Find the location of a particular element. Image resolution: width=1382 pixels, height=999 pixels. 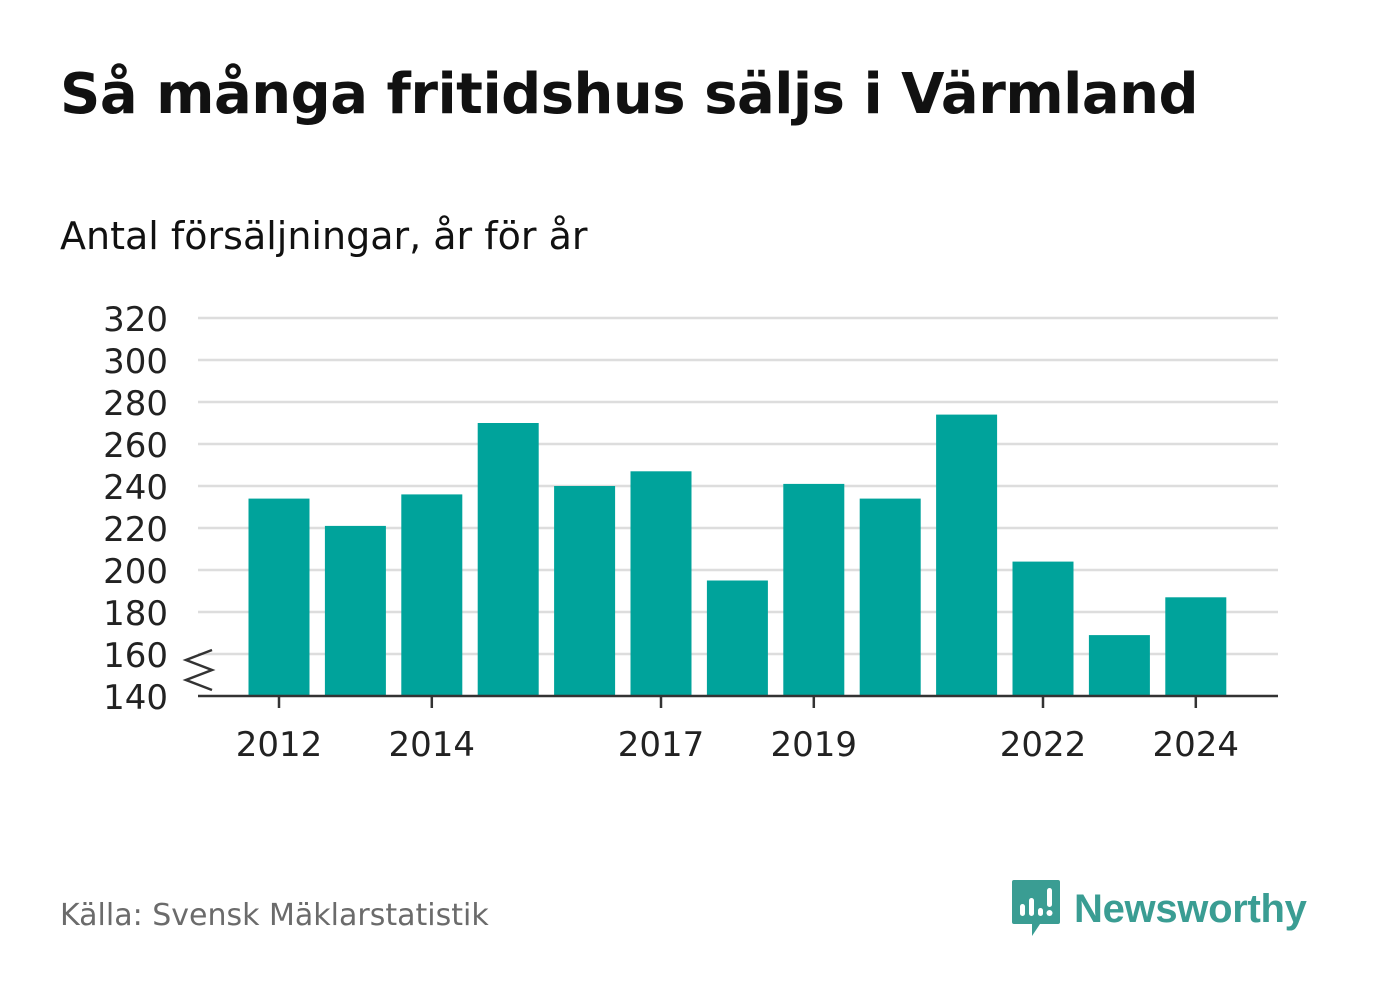

x-tick-label: 2022 is located at coordinates (1043, 745).